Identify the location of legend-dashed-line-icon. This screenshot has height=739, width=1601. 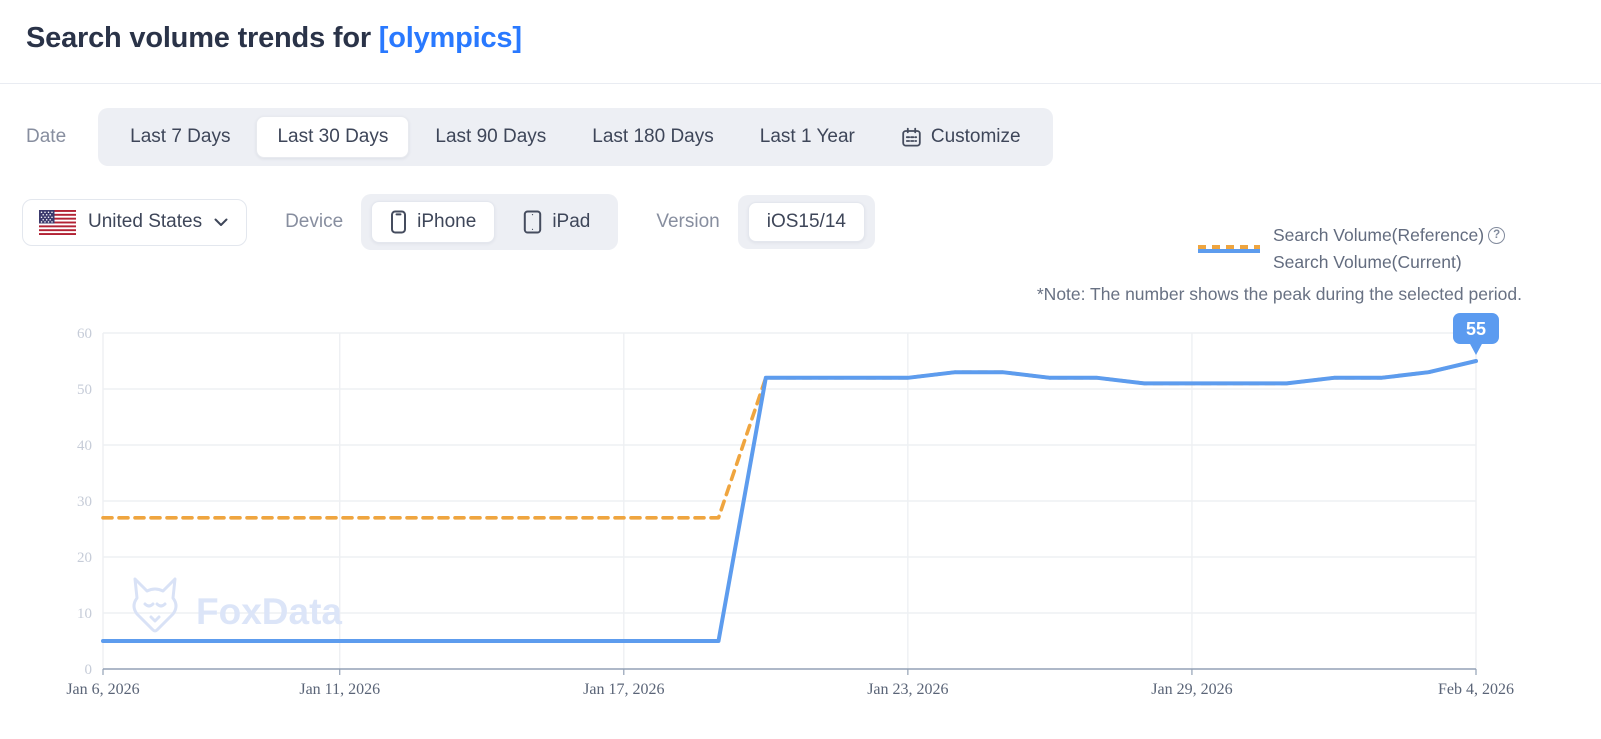
(1229, 247).